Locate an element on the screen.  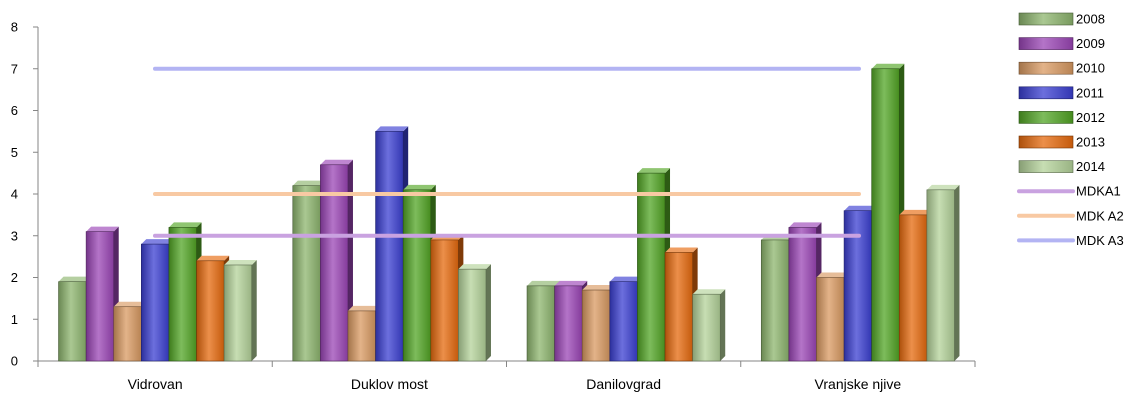
y-tick-label: 3 is located at coordinates (14, 235).